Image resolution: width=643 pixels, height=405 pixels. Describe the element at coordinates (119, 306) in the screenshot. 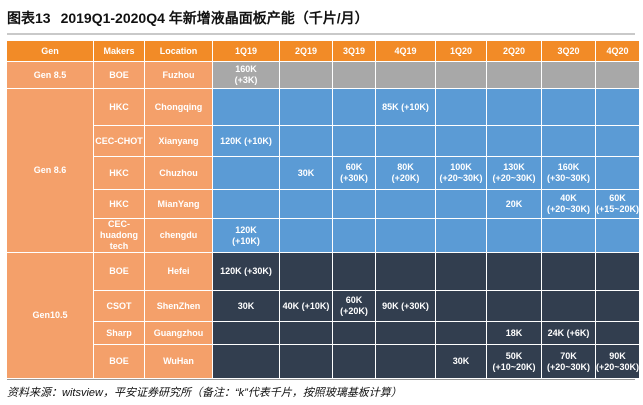

I see `maker-cell: CSOT` at that location.